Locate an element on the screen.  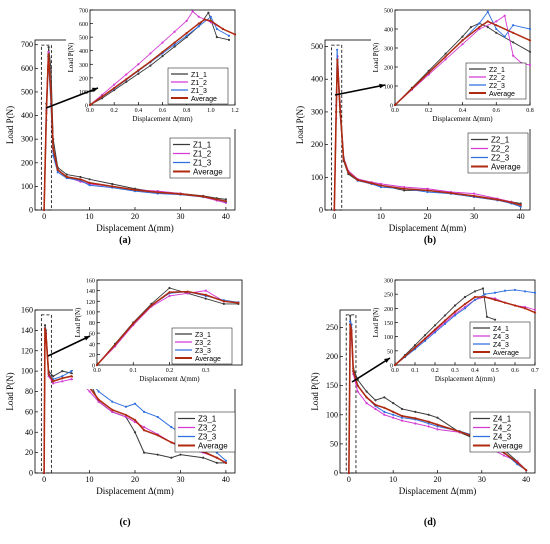
main-ytick-label: 100 is located at coordinates (27, 371).